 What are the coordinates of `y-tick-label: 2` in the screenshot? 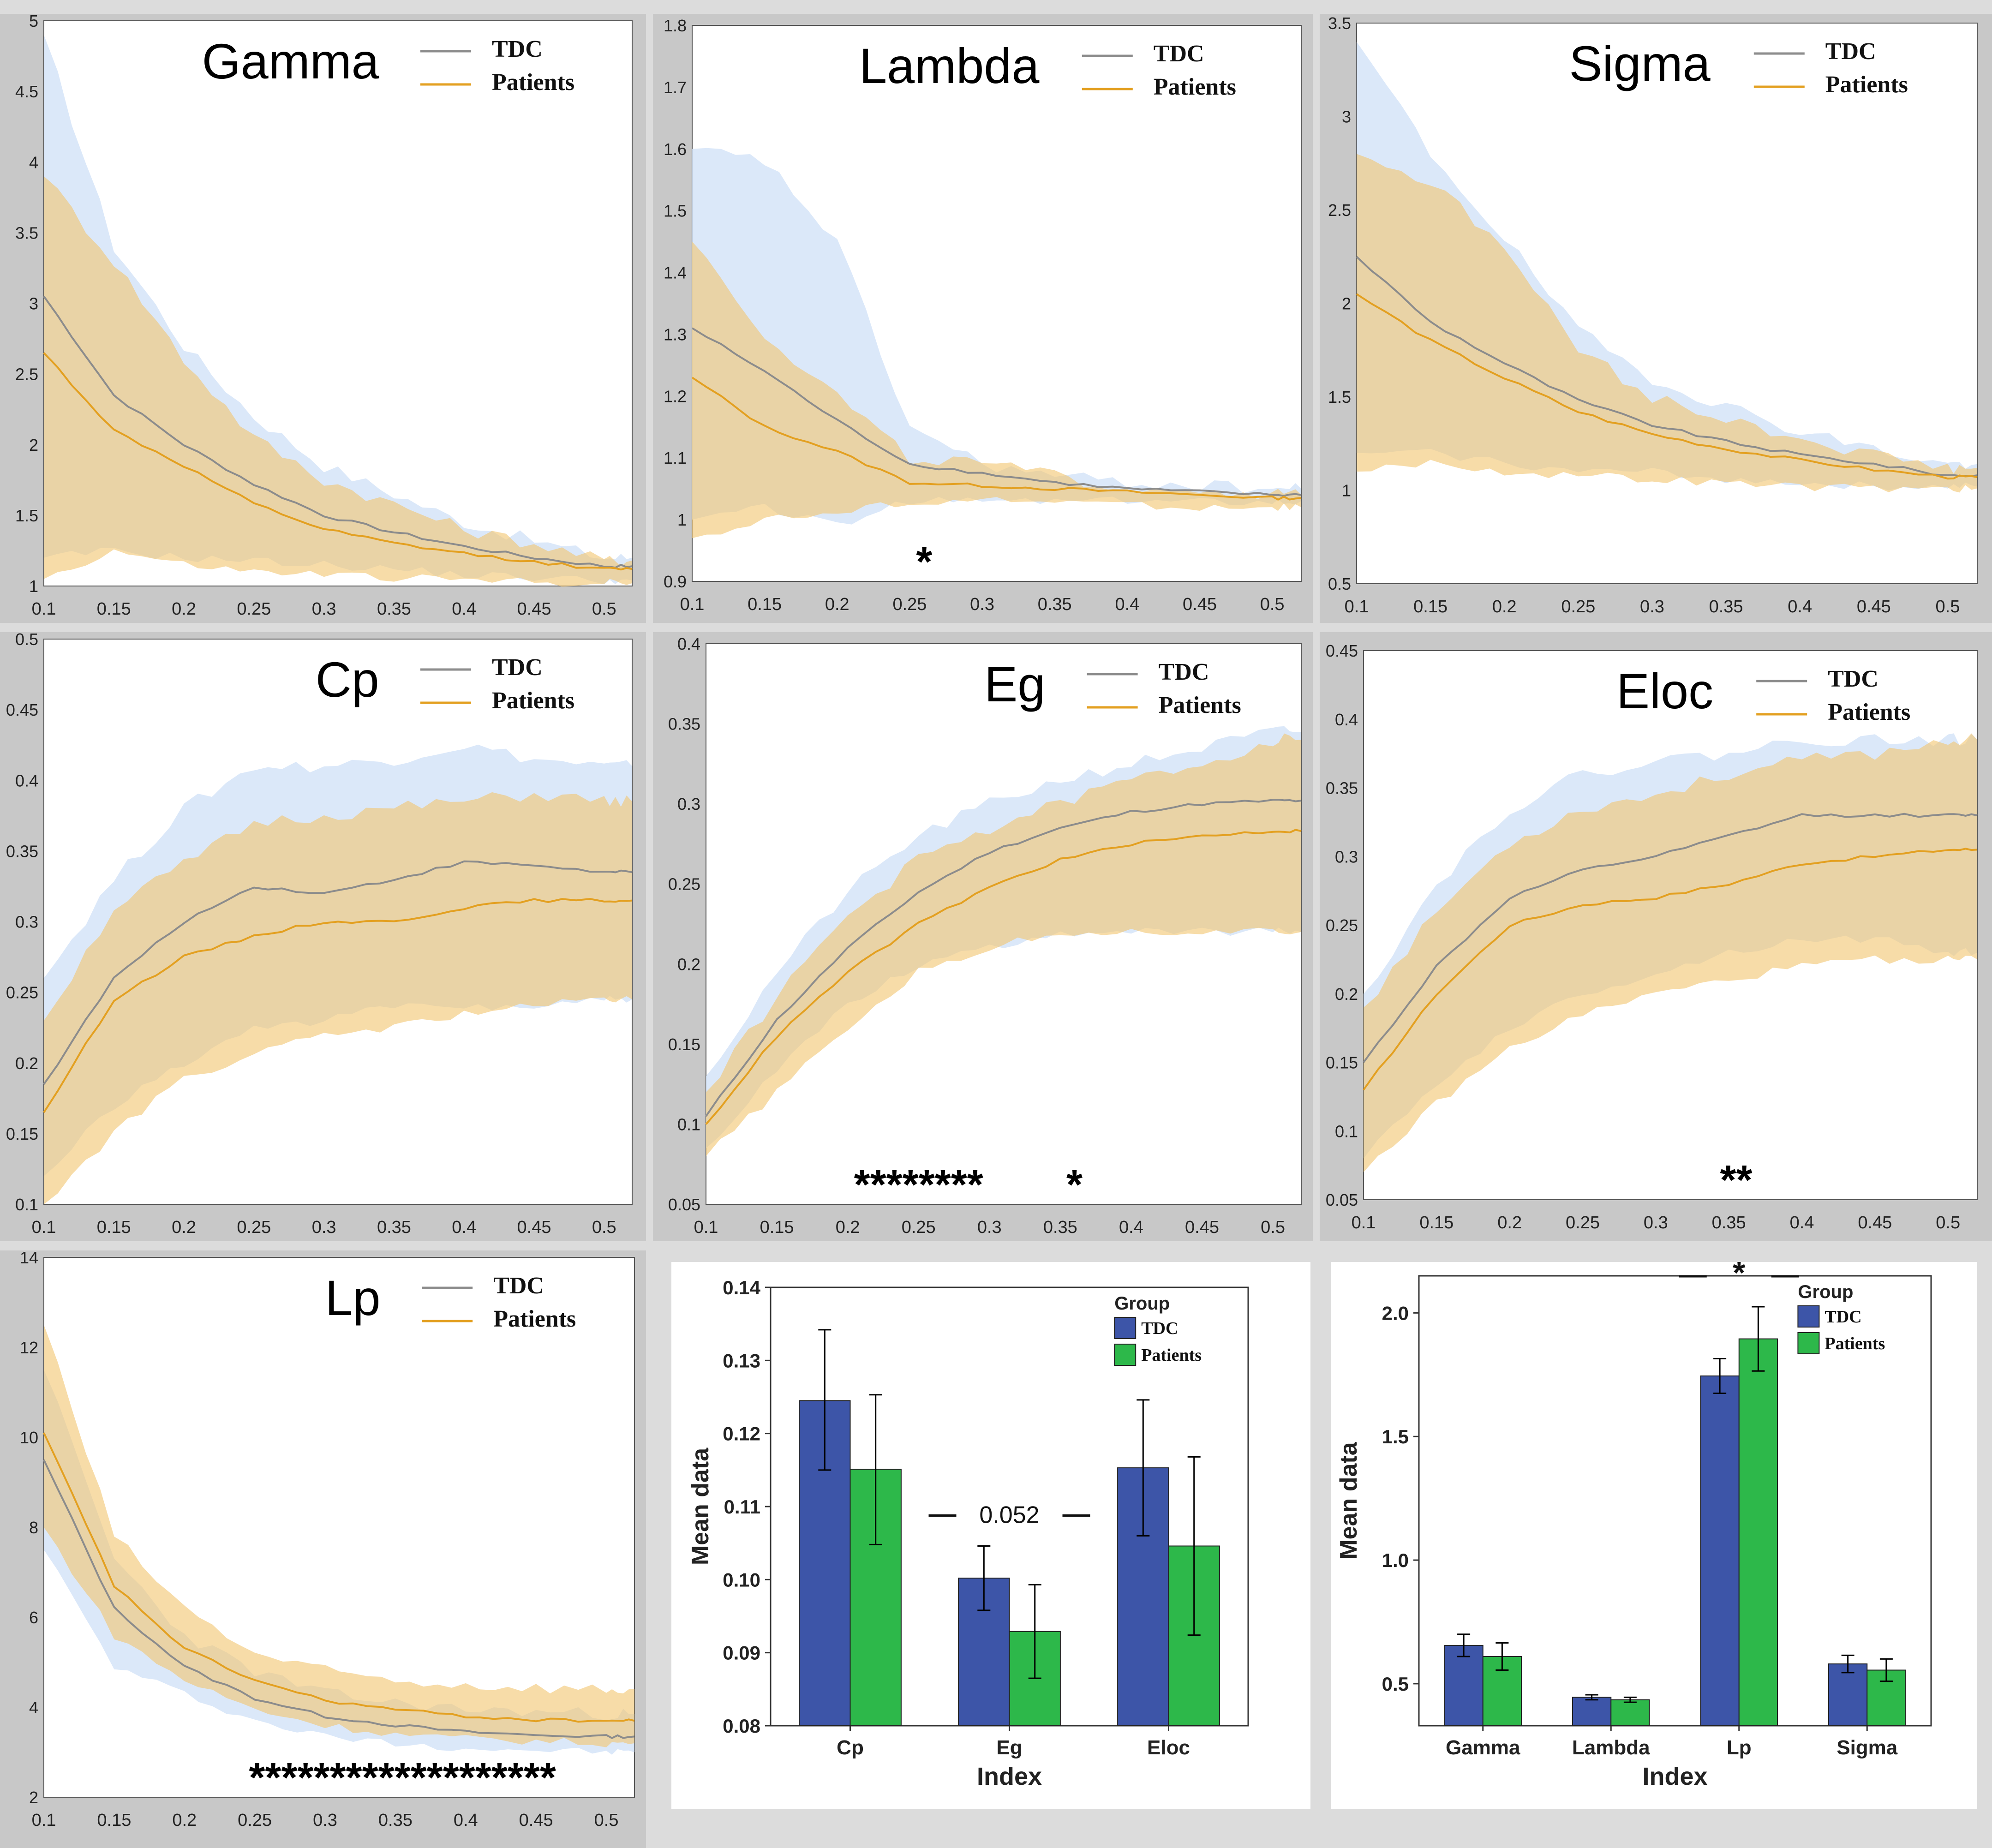 It's located at (33, 445).